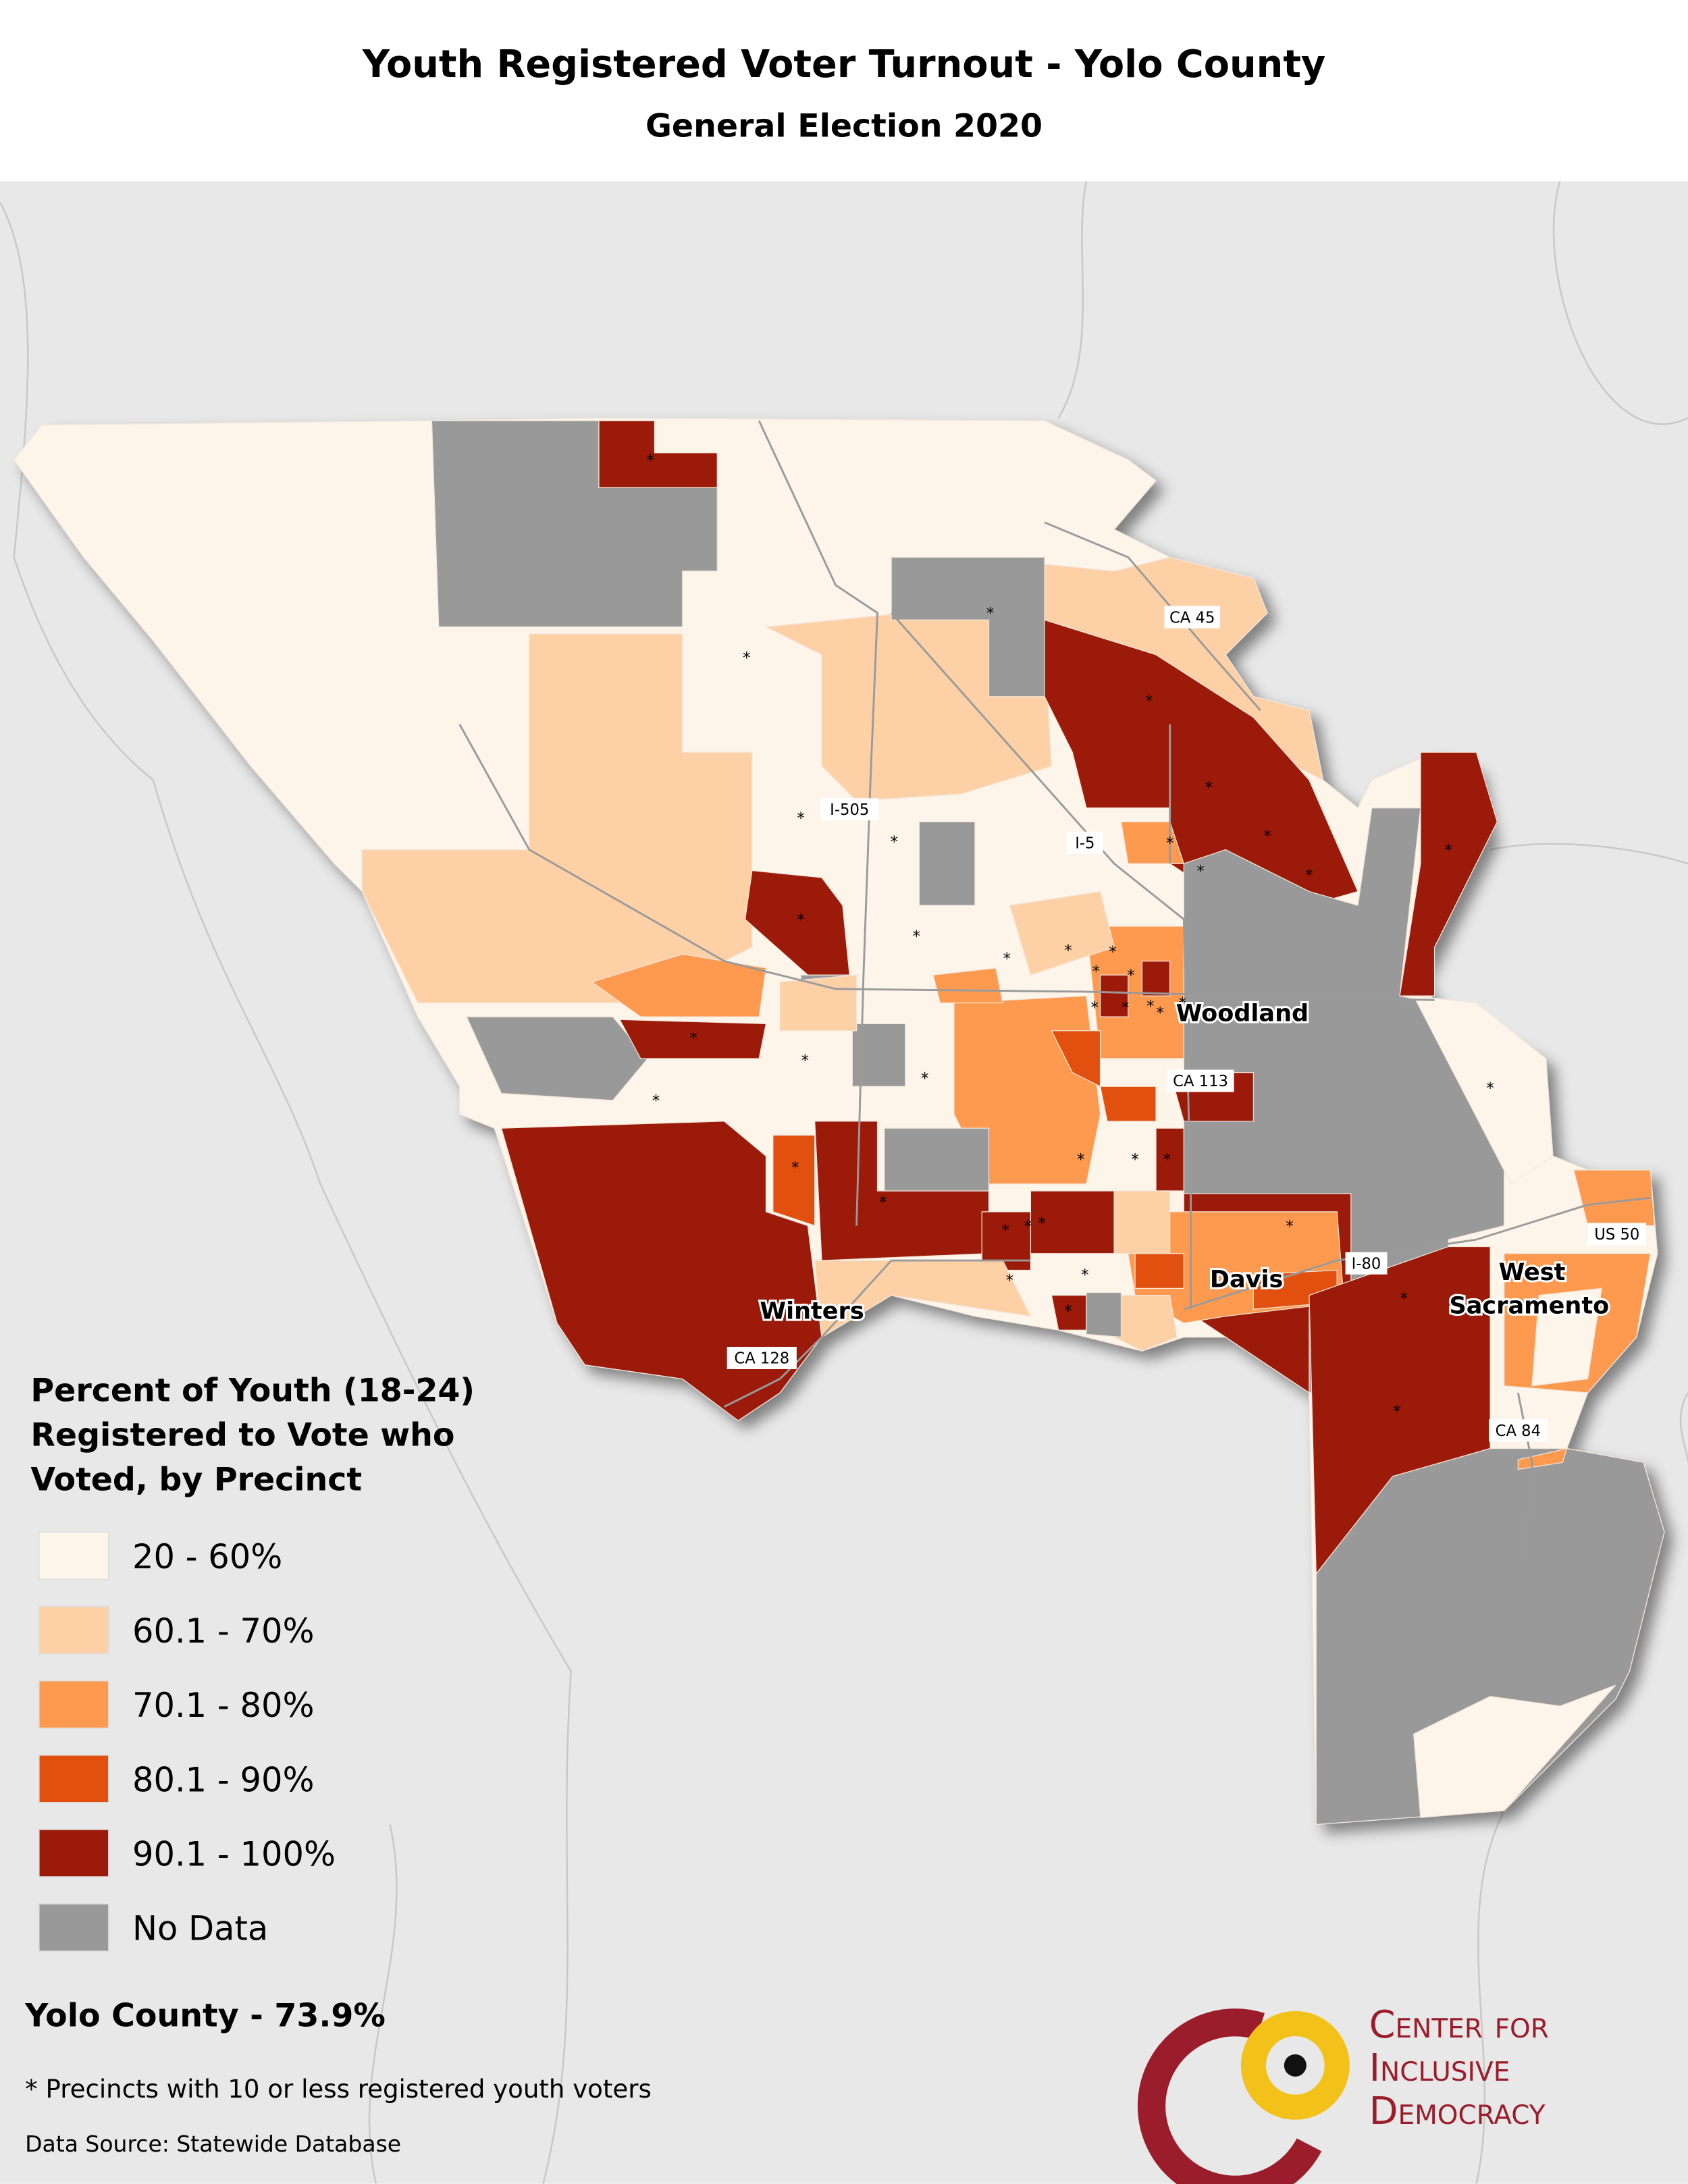  Describe the element at coordinates (1533, 1272) in the screenshot. I see `place-label: West` at that location.